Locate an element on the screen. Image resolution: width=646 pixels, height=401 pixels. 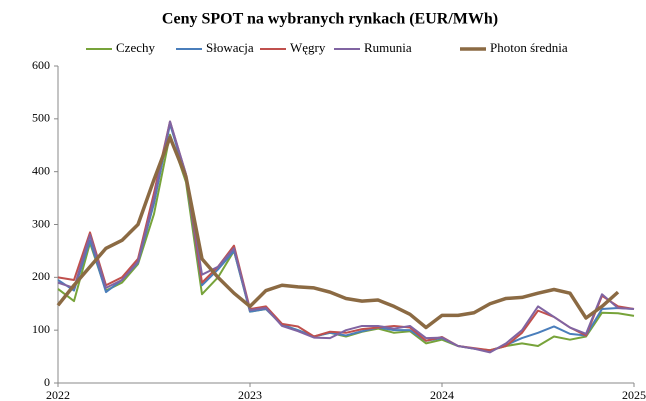
legend-label: Węgry is located at coordinates (308, 47).